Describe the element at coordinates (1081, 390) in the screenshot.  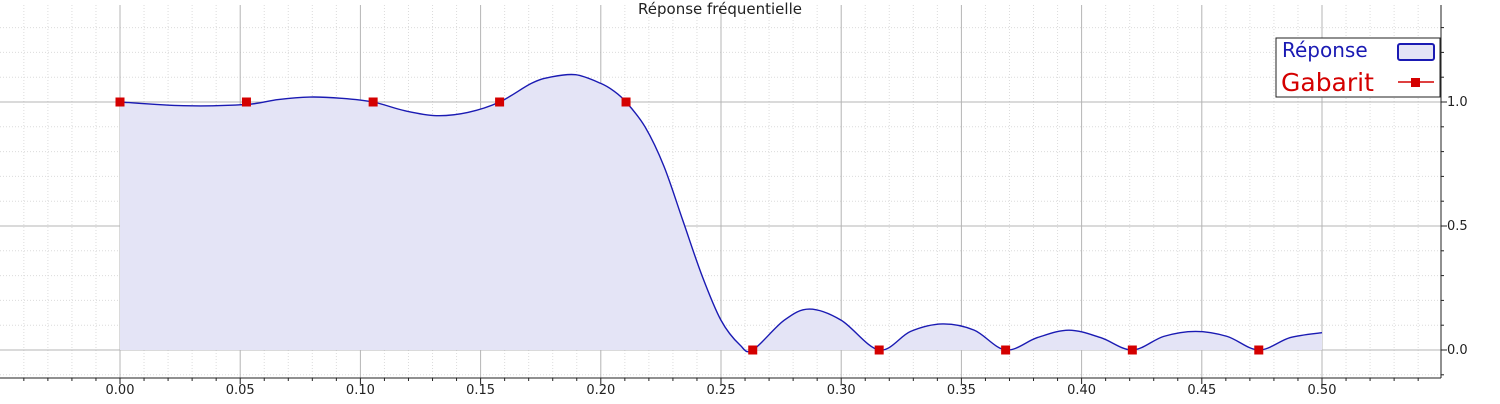
I see `x-tick-label: 0.40` at that location.